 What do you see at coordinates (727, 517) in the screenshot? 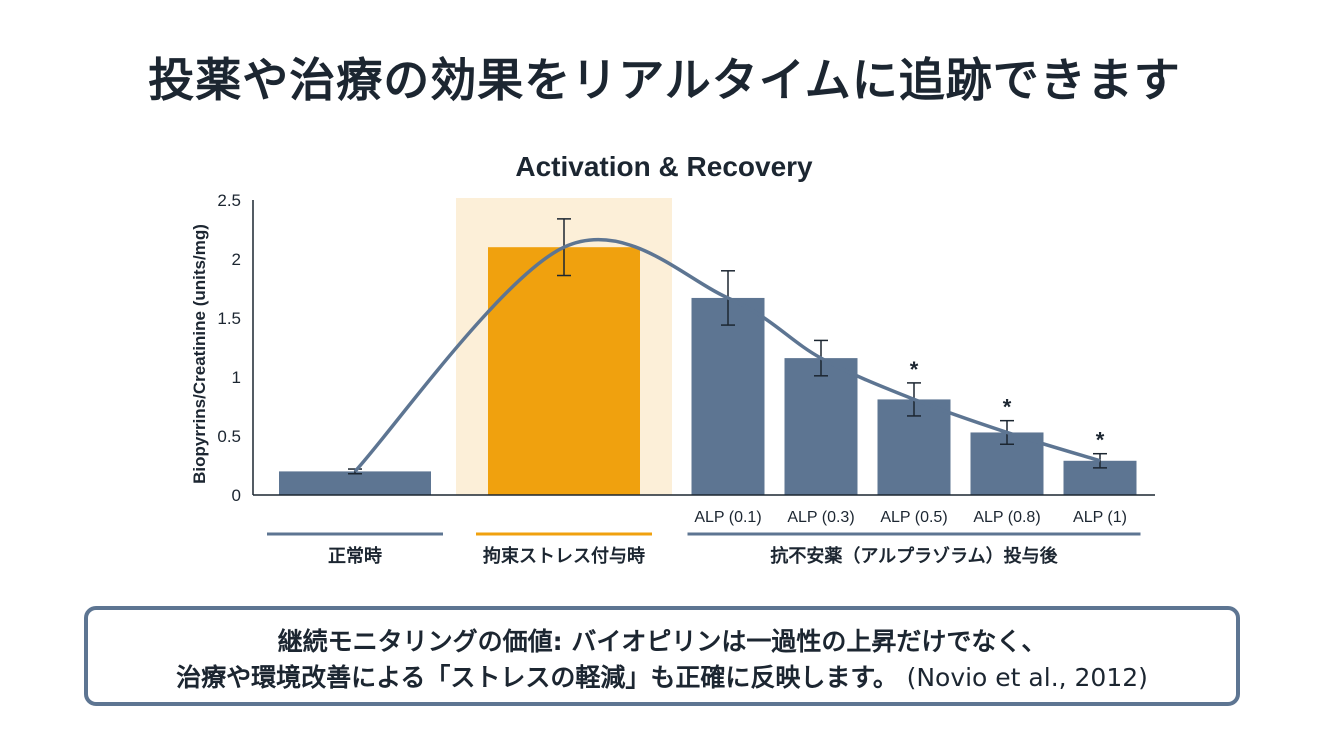
I see `x-category-label: ALP (0.1)` at bounding box center [727, 517].